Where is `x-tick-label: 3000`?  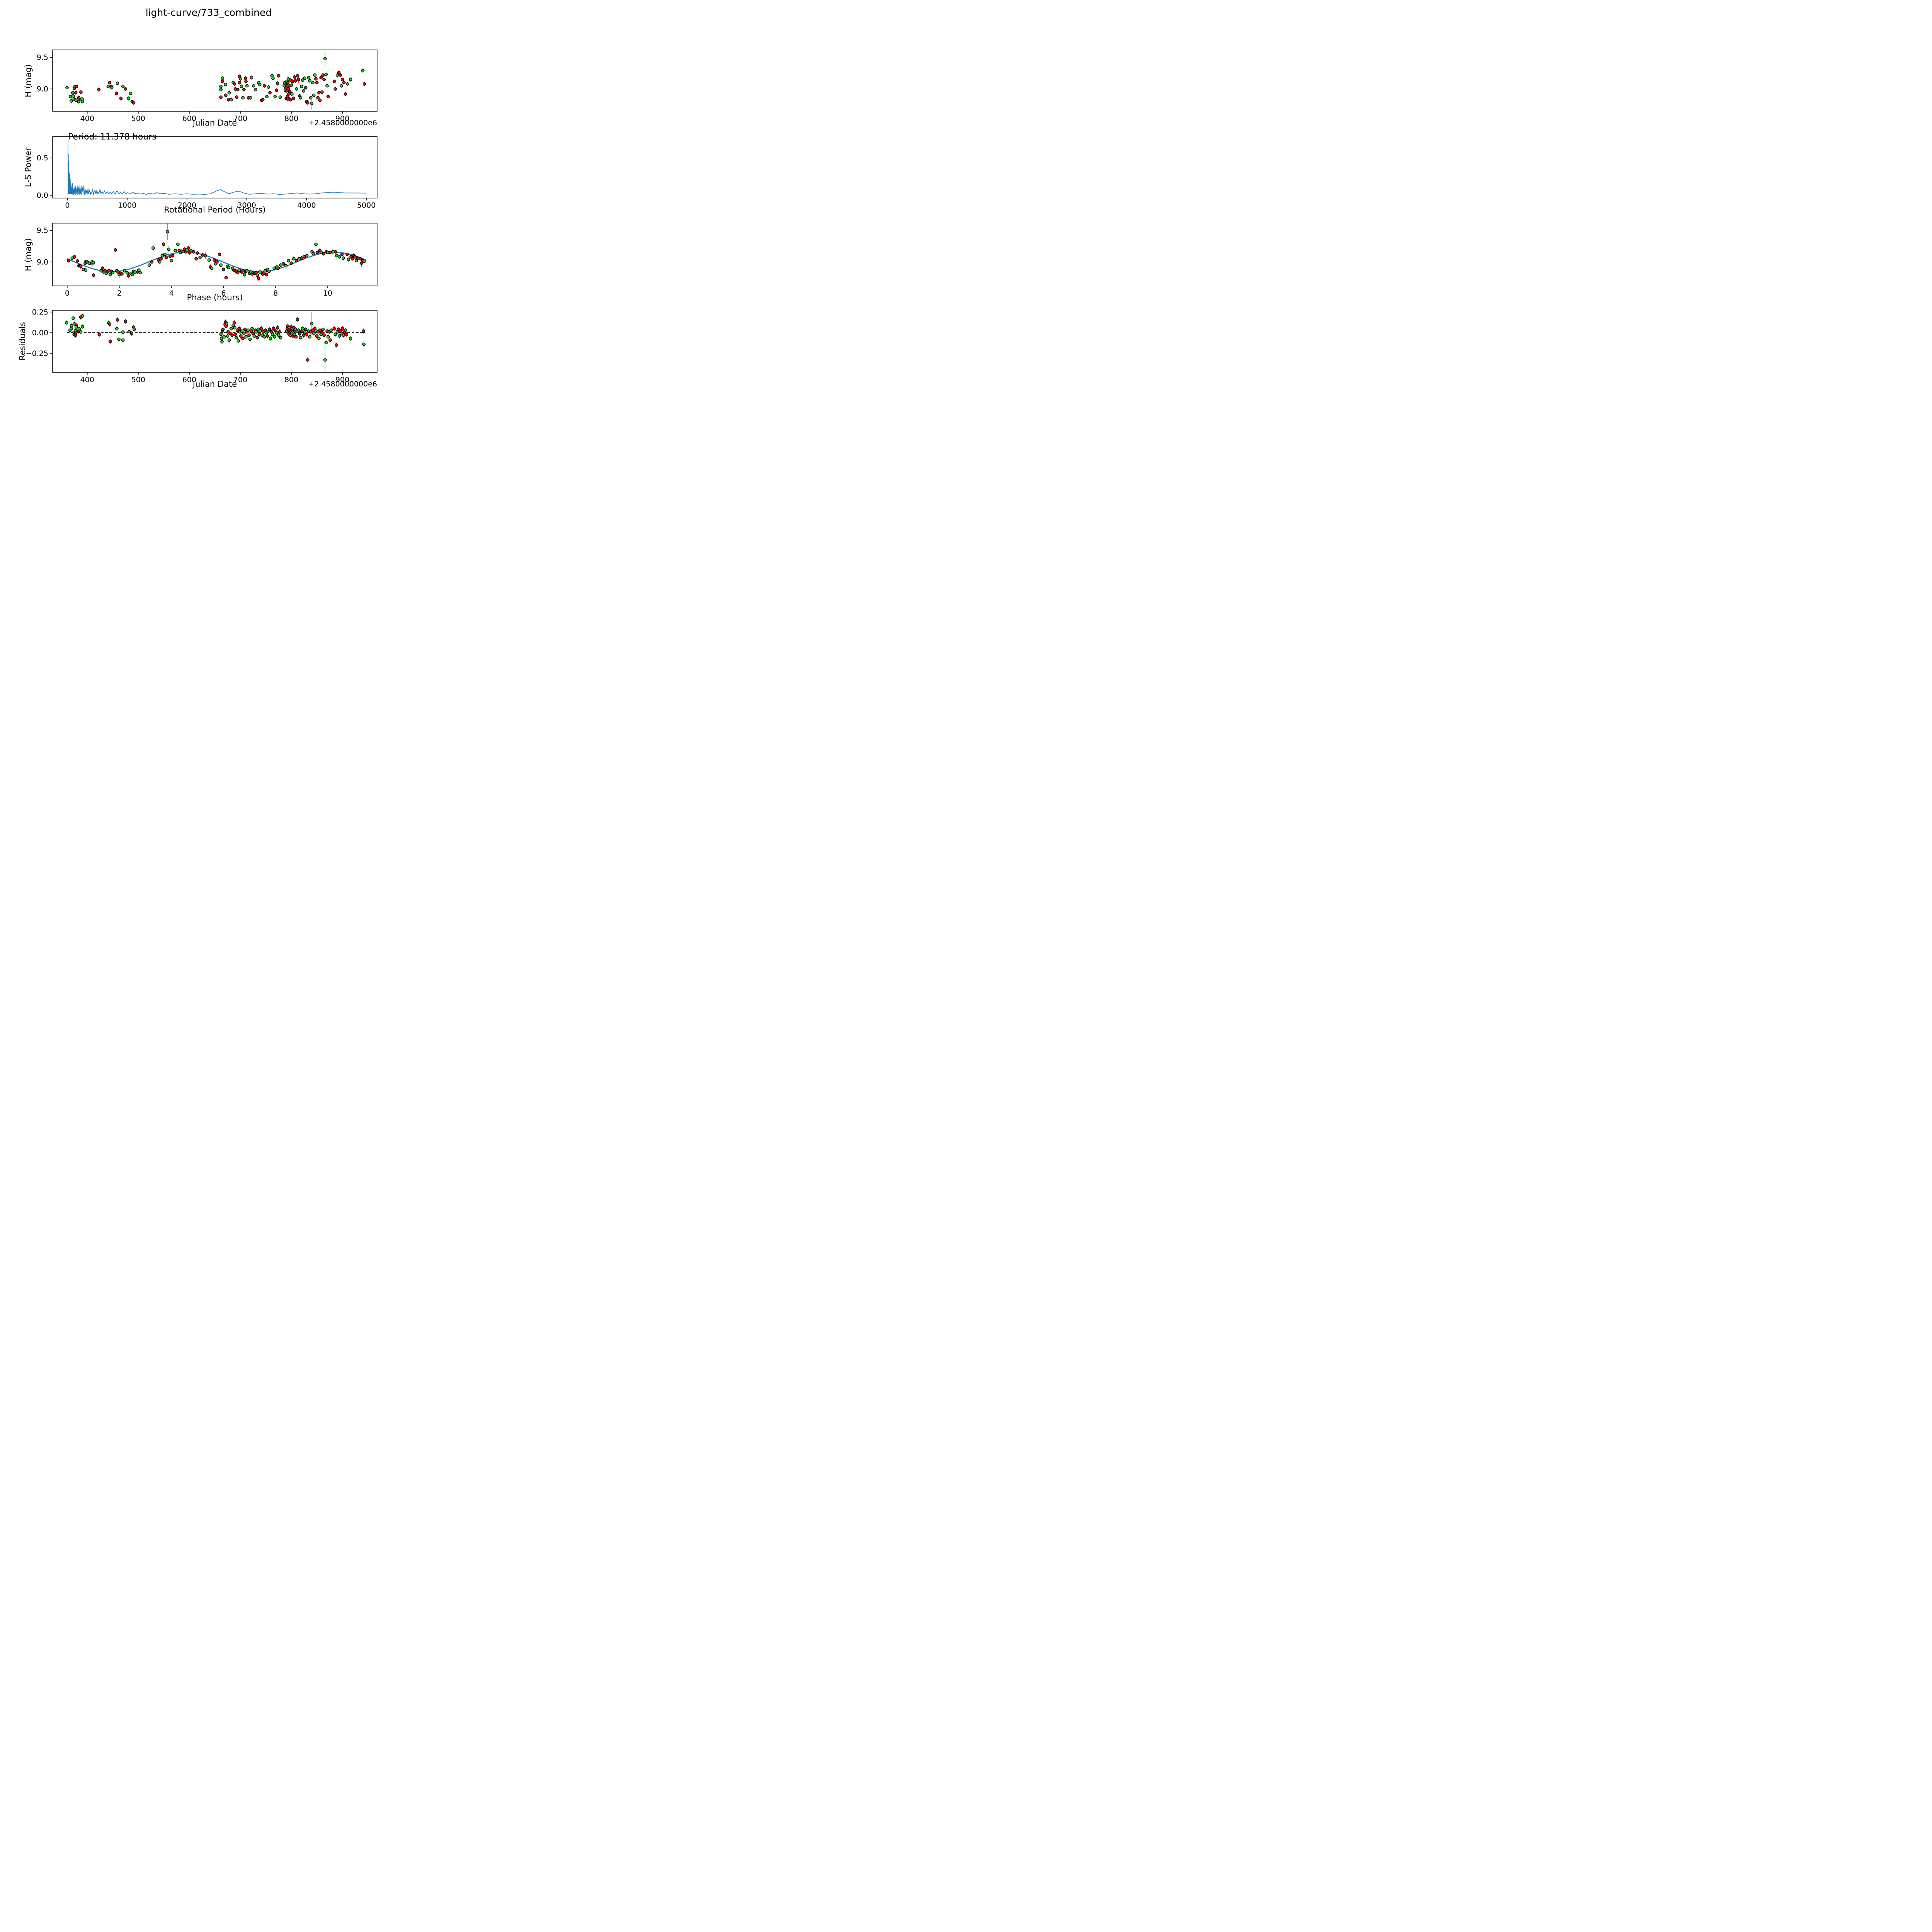 x-tick-label: 3000 is located at coordinates (246, 205).